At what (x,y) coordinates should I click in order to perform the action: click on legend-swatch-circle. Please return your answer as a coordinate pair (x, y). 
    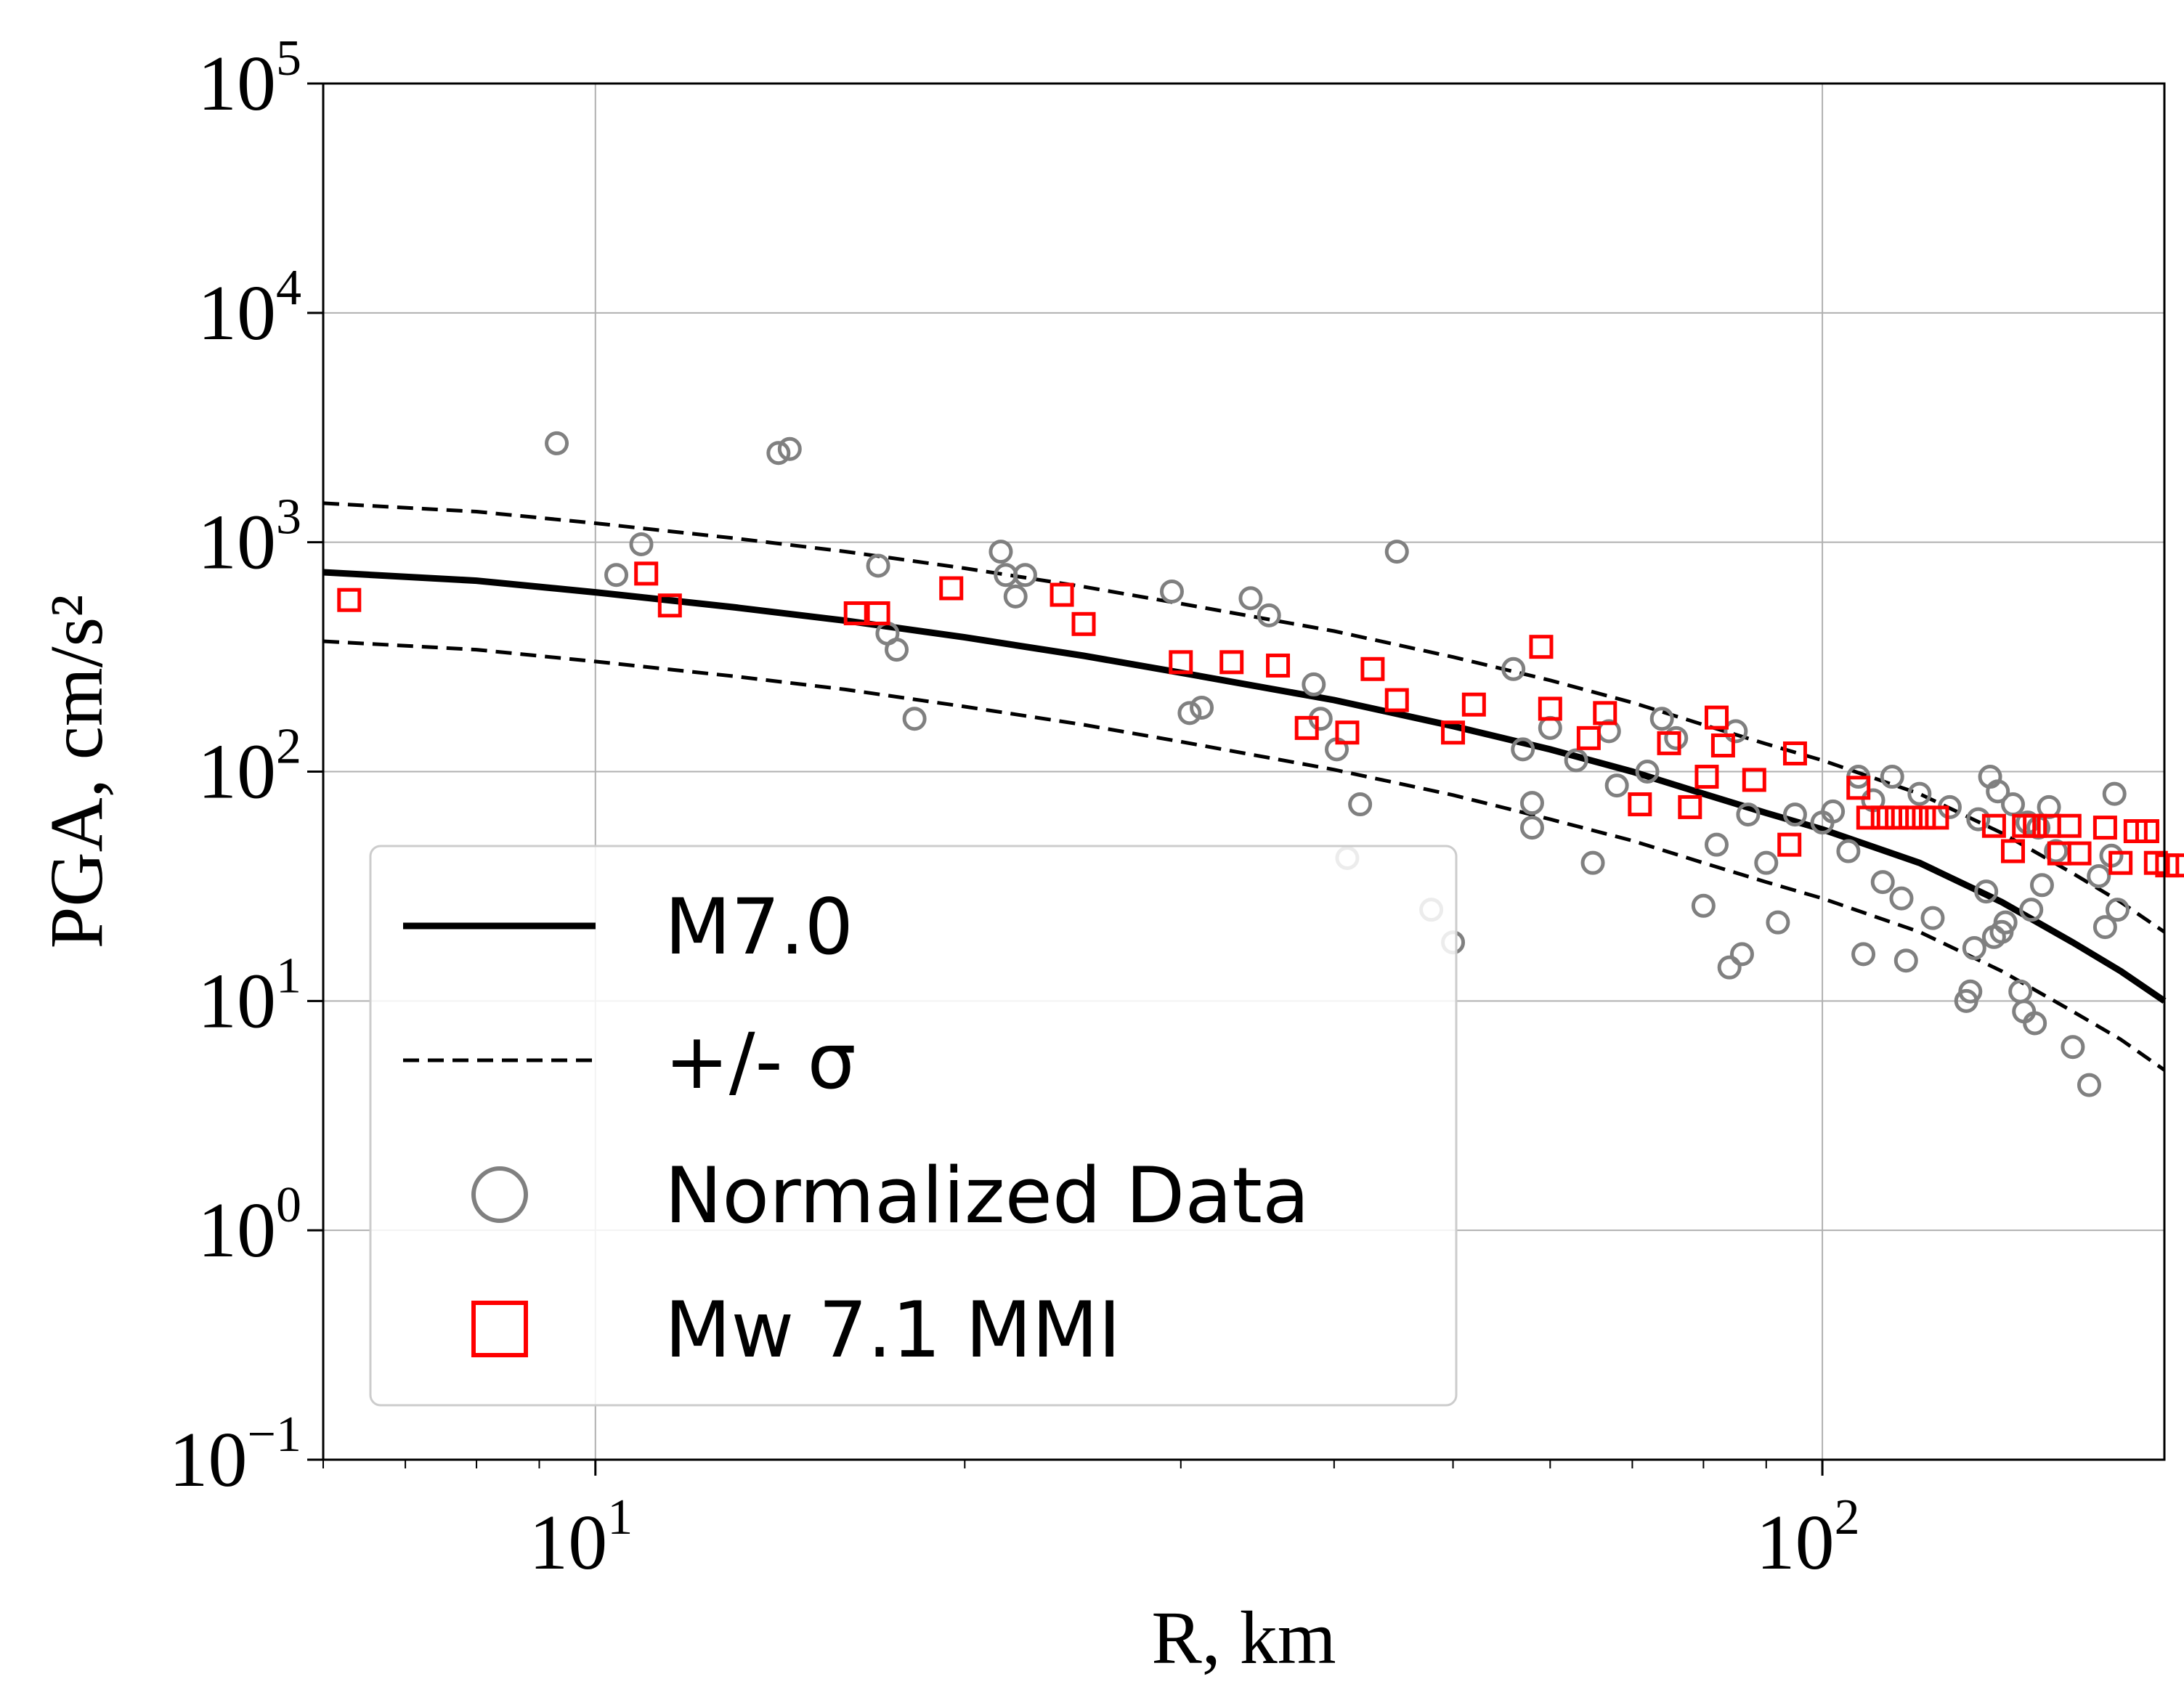
    Looking at the image, I should click on (499, 1194).